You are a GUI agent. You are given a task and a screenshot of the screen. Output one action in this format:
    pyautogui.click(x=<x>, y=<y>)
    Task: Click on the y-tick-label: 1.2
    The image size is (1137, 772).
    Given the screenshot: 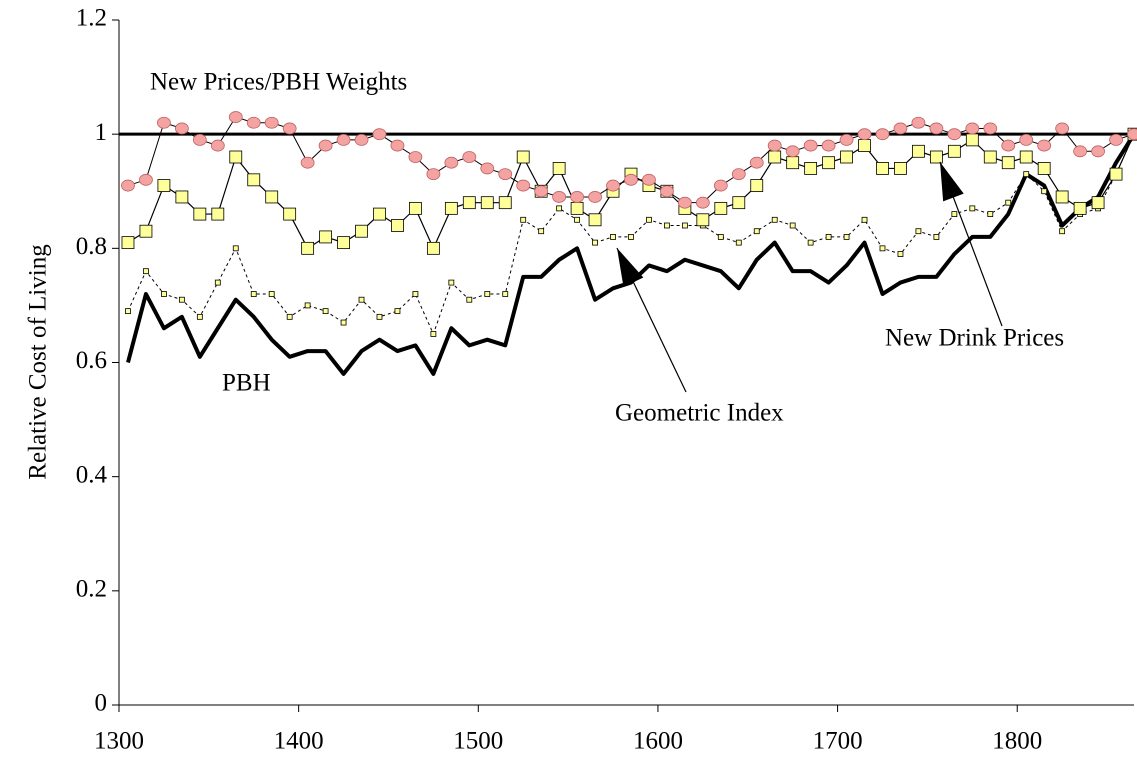 What is the action you would take?
    pyautogui.click(x=91, y=18)
    